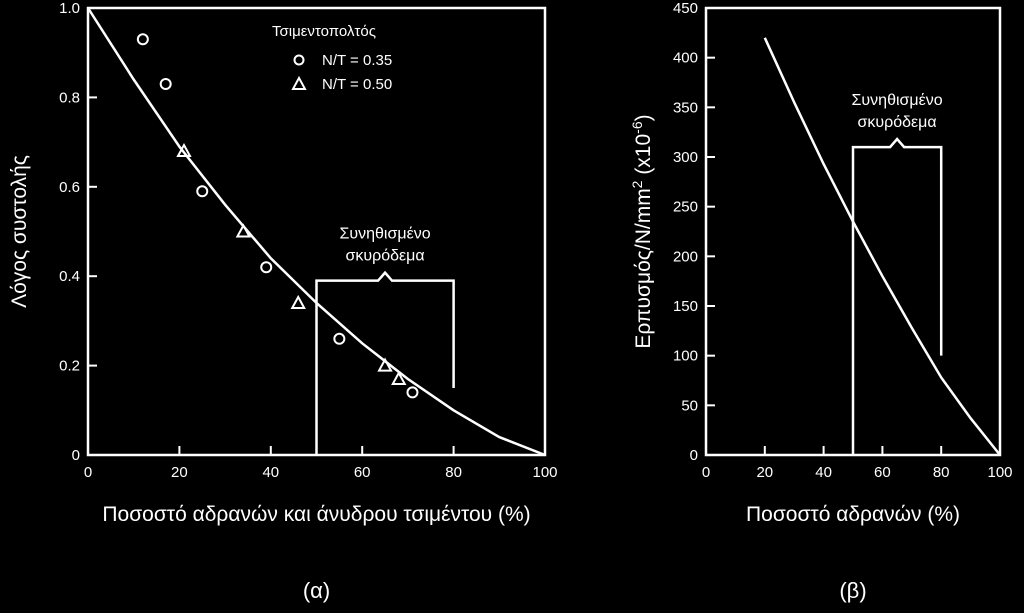 This screenshot has width=1024, height=613. Describe the element at coordinates (362, 472) in the screenshot. I see `a-x-tick-label: 60` at that location.